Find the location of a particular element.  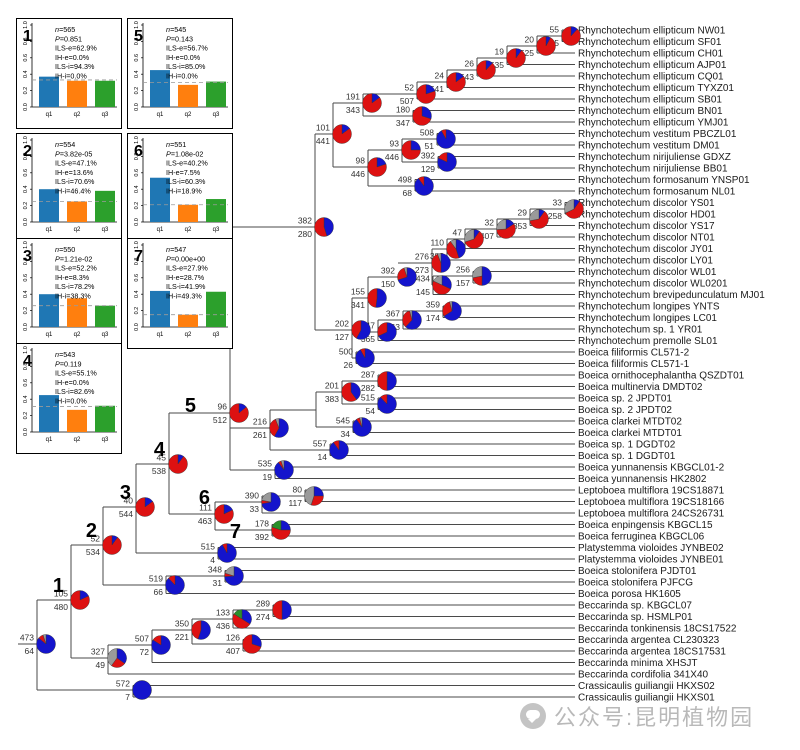

panel-stat-line: n=554 is located at coordinates (65, 144).